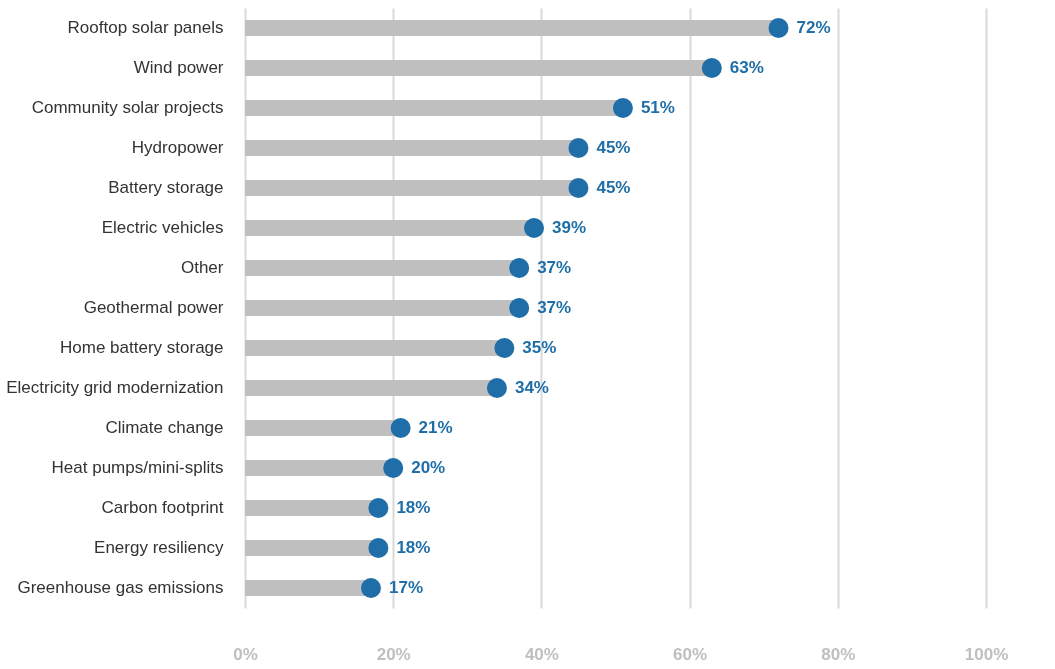  What do you see at coordinates (986, 654) in the screenshot?
I see `x-tick-label: 100%` at bounding box center [986, 654].